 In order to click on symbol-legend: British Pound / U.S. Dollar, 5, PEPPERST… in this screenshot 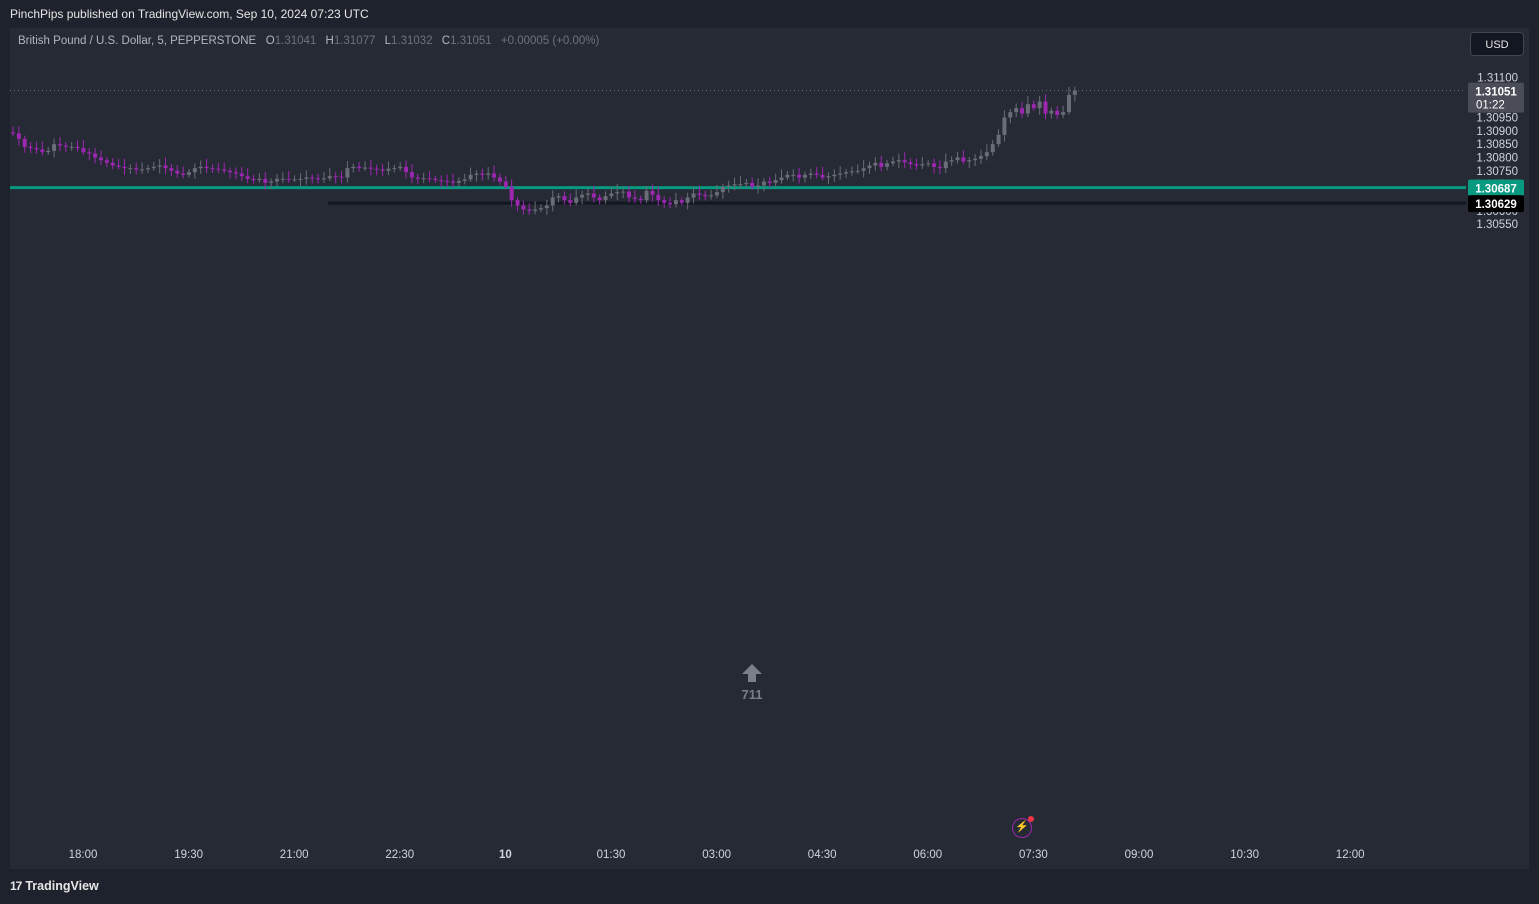, I will do `click(311, 41)`.